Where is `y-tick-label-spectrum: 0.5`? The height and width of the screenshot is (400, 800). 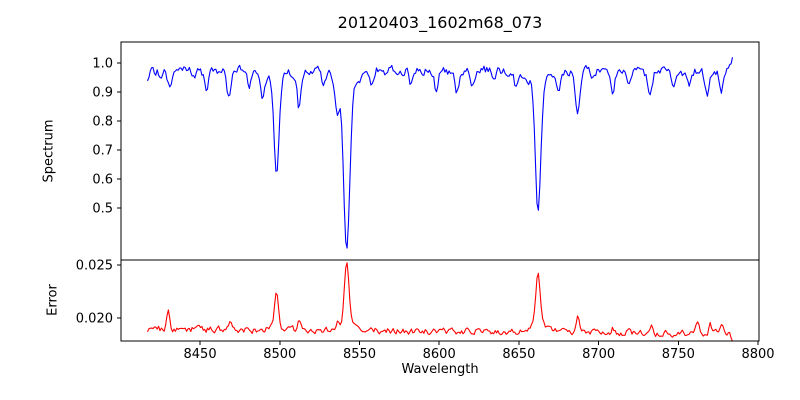 y-tick-label-spectrum: 0.5 is located at coordinates (102, 209).